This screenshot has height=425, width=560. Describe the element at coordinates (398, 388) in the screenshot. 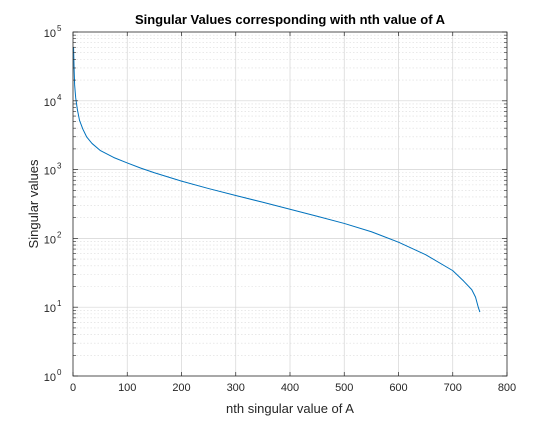

I see `x-tick-label: 600` at that location.